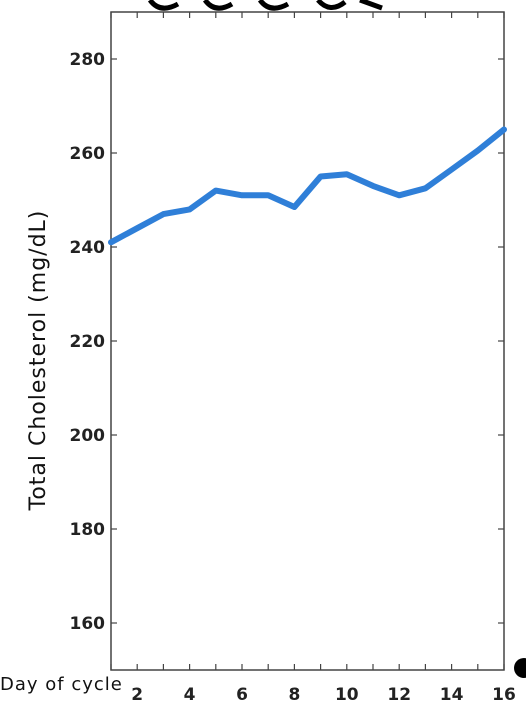 The height and width of the screenshot is (712, 526). What do you see at coordinates (452, 695) in the screenshot?
I see `x-tick-label: 14` at bounding box center [452, 695].